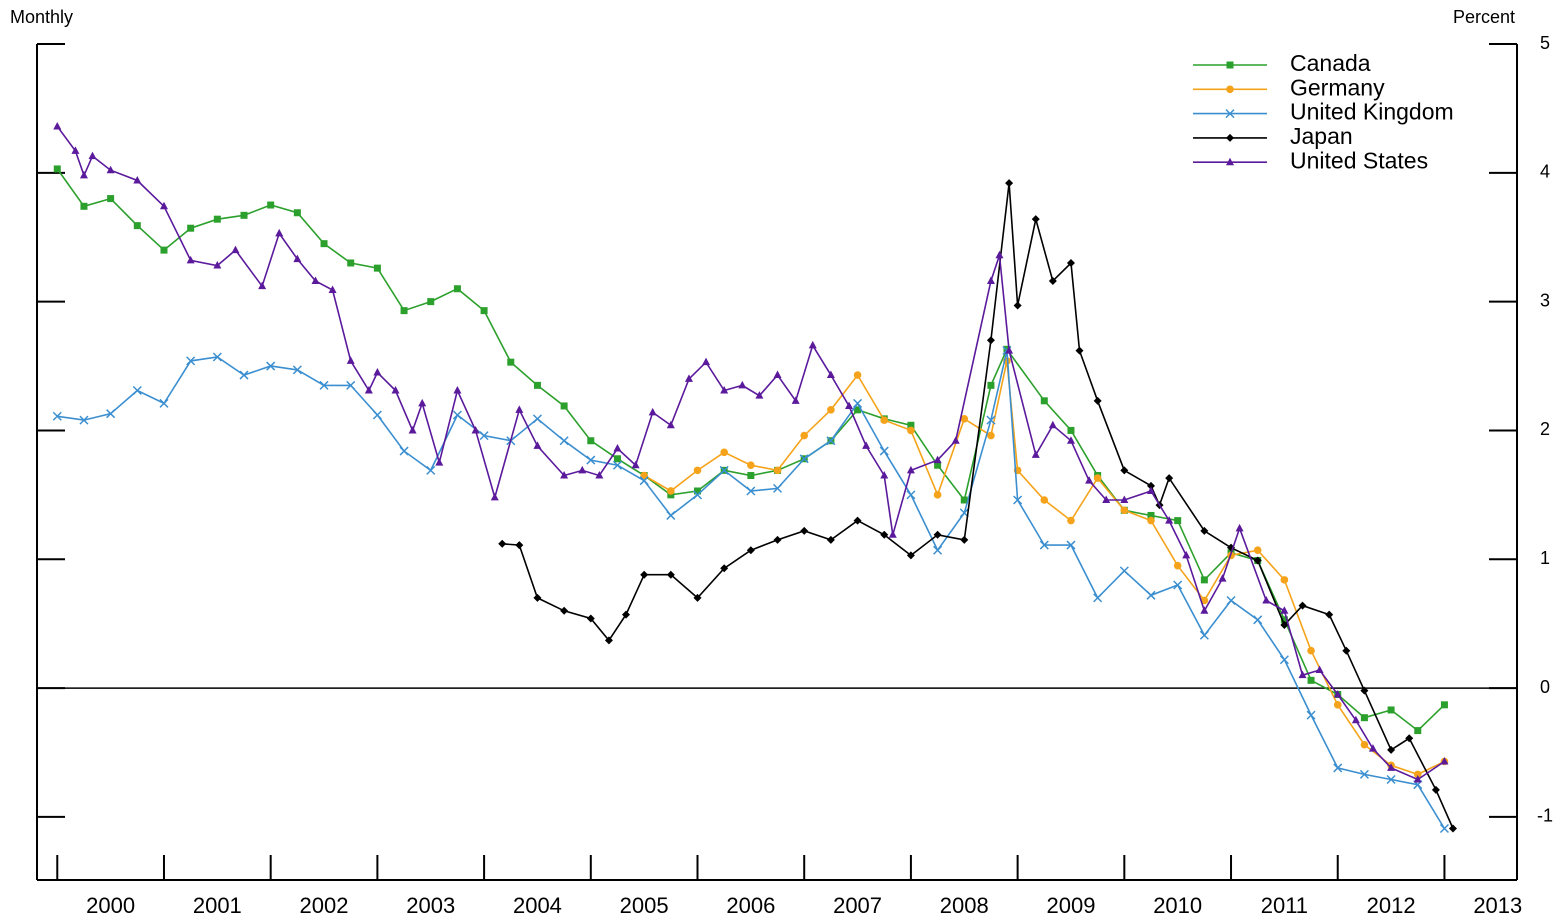 The width and height of the screenshot is (1558, 922). What do you see at coordinates (324, 905) in the screenshot?
I see `x-tick-label: 2002` at bounding box center [324, 905].